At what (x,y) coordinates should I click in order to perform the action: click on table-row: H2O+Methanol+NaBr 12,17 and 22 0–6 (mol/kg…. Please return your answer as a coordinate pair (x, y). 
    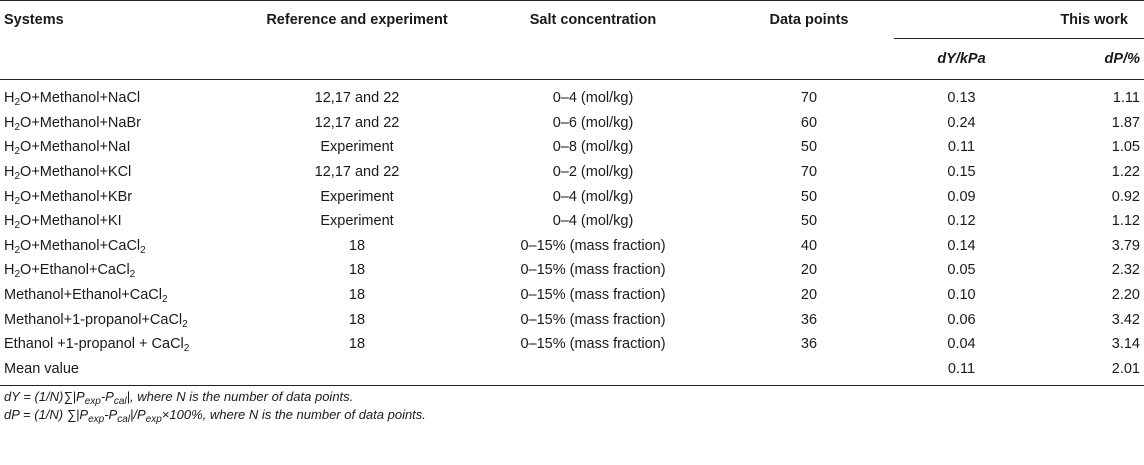
    Looking at the image, I should click on (572, 123).